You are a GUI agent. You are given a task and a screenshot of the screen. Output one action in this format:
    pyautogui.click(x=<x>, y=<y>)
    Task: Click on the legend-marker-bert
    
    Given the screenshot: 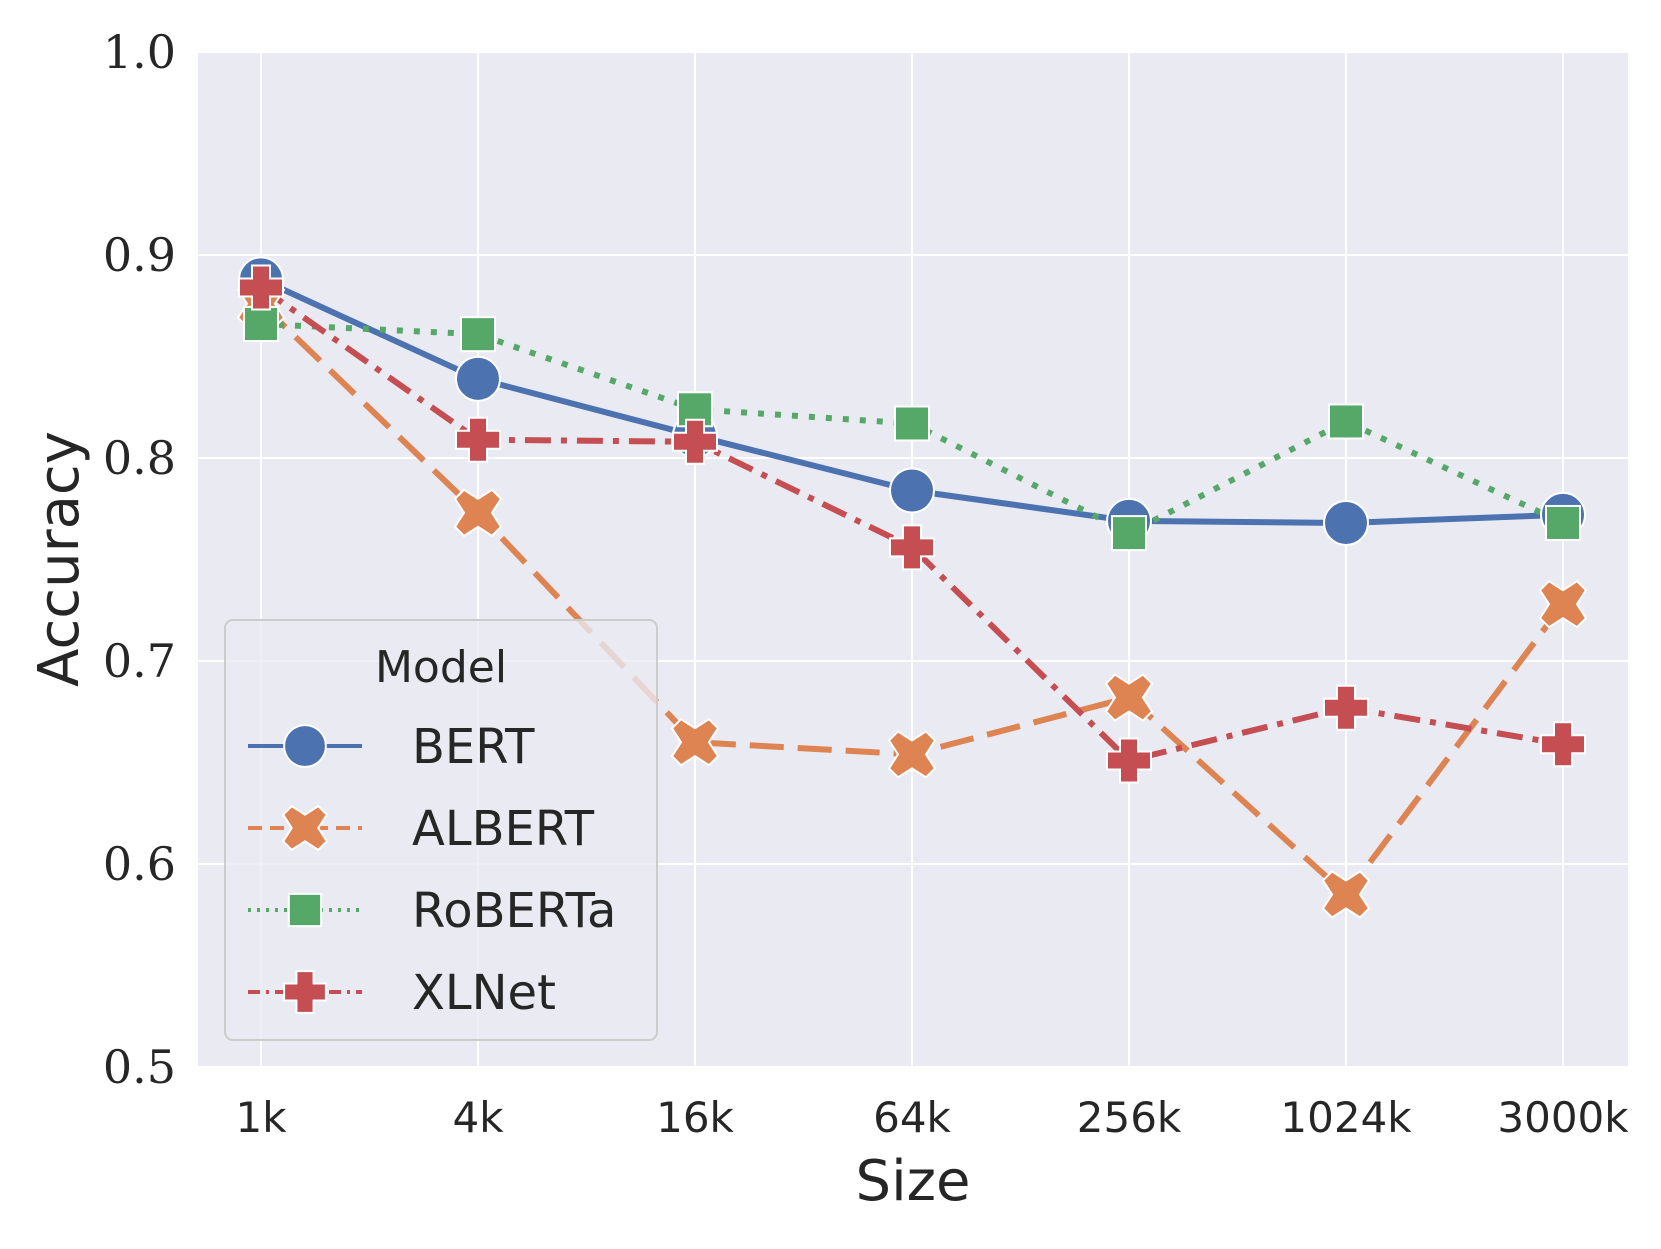 What is the action you would take?
    pyautogui.click(x=305, y=746)
    